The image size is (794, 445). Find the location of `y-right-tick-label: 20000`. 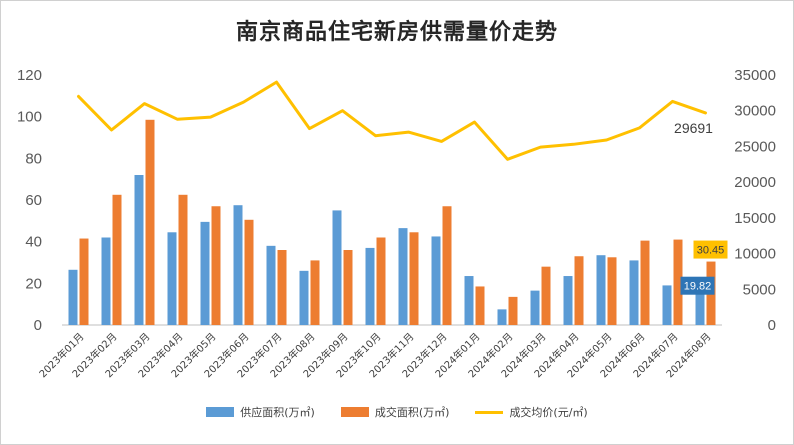

y-right-tick-label: 20000 is located at coordinates (755, 182).